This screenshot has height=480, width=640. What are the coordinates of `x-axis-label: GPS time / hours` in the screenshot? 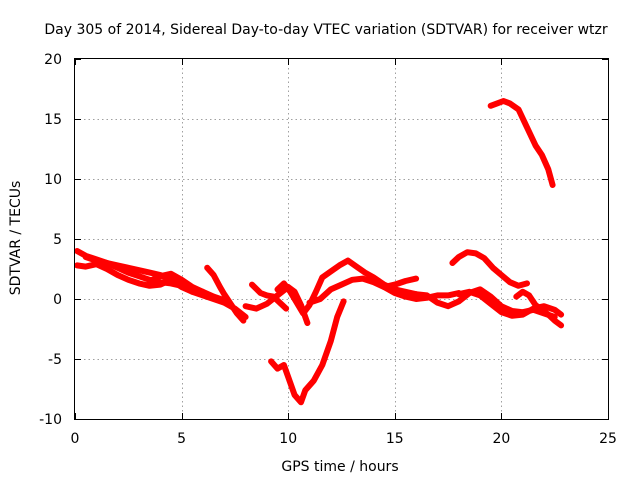 It's located at (339, 467).